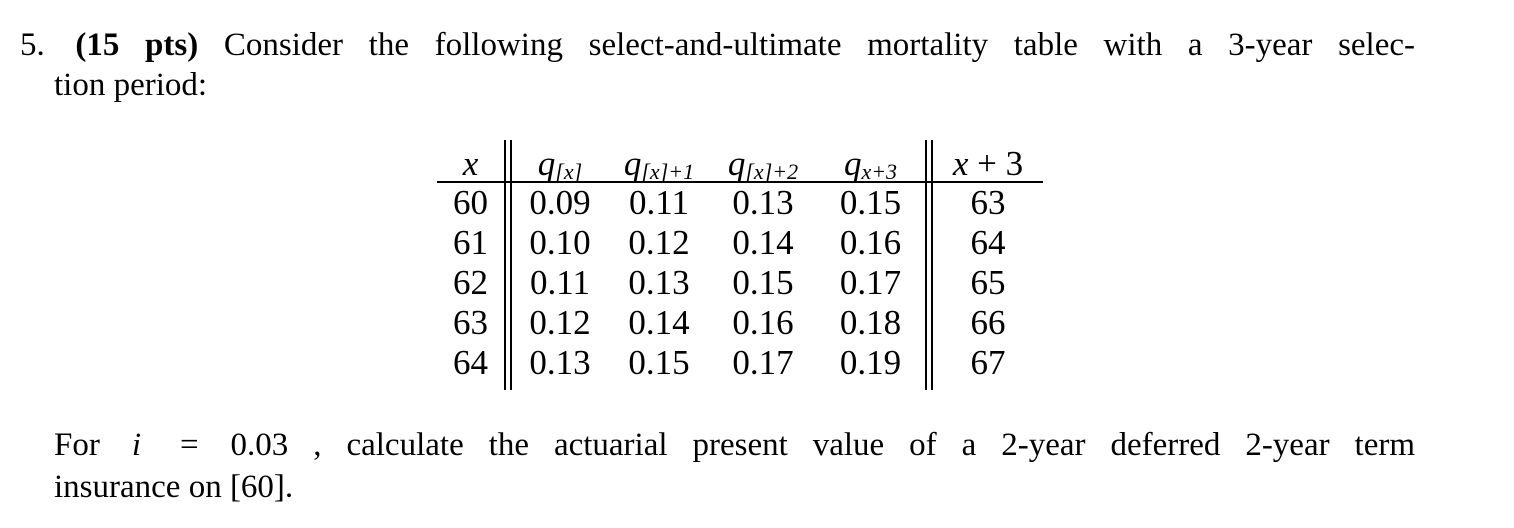 Image resolution: width=1514 pixels, height=528 pixels. I want to click on interest-rate-value: 0.03, so click(259, 445).